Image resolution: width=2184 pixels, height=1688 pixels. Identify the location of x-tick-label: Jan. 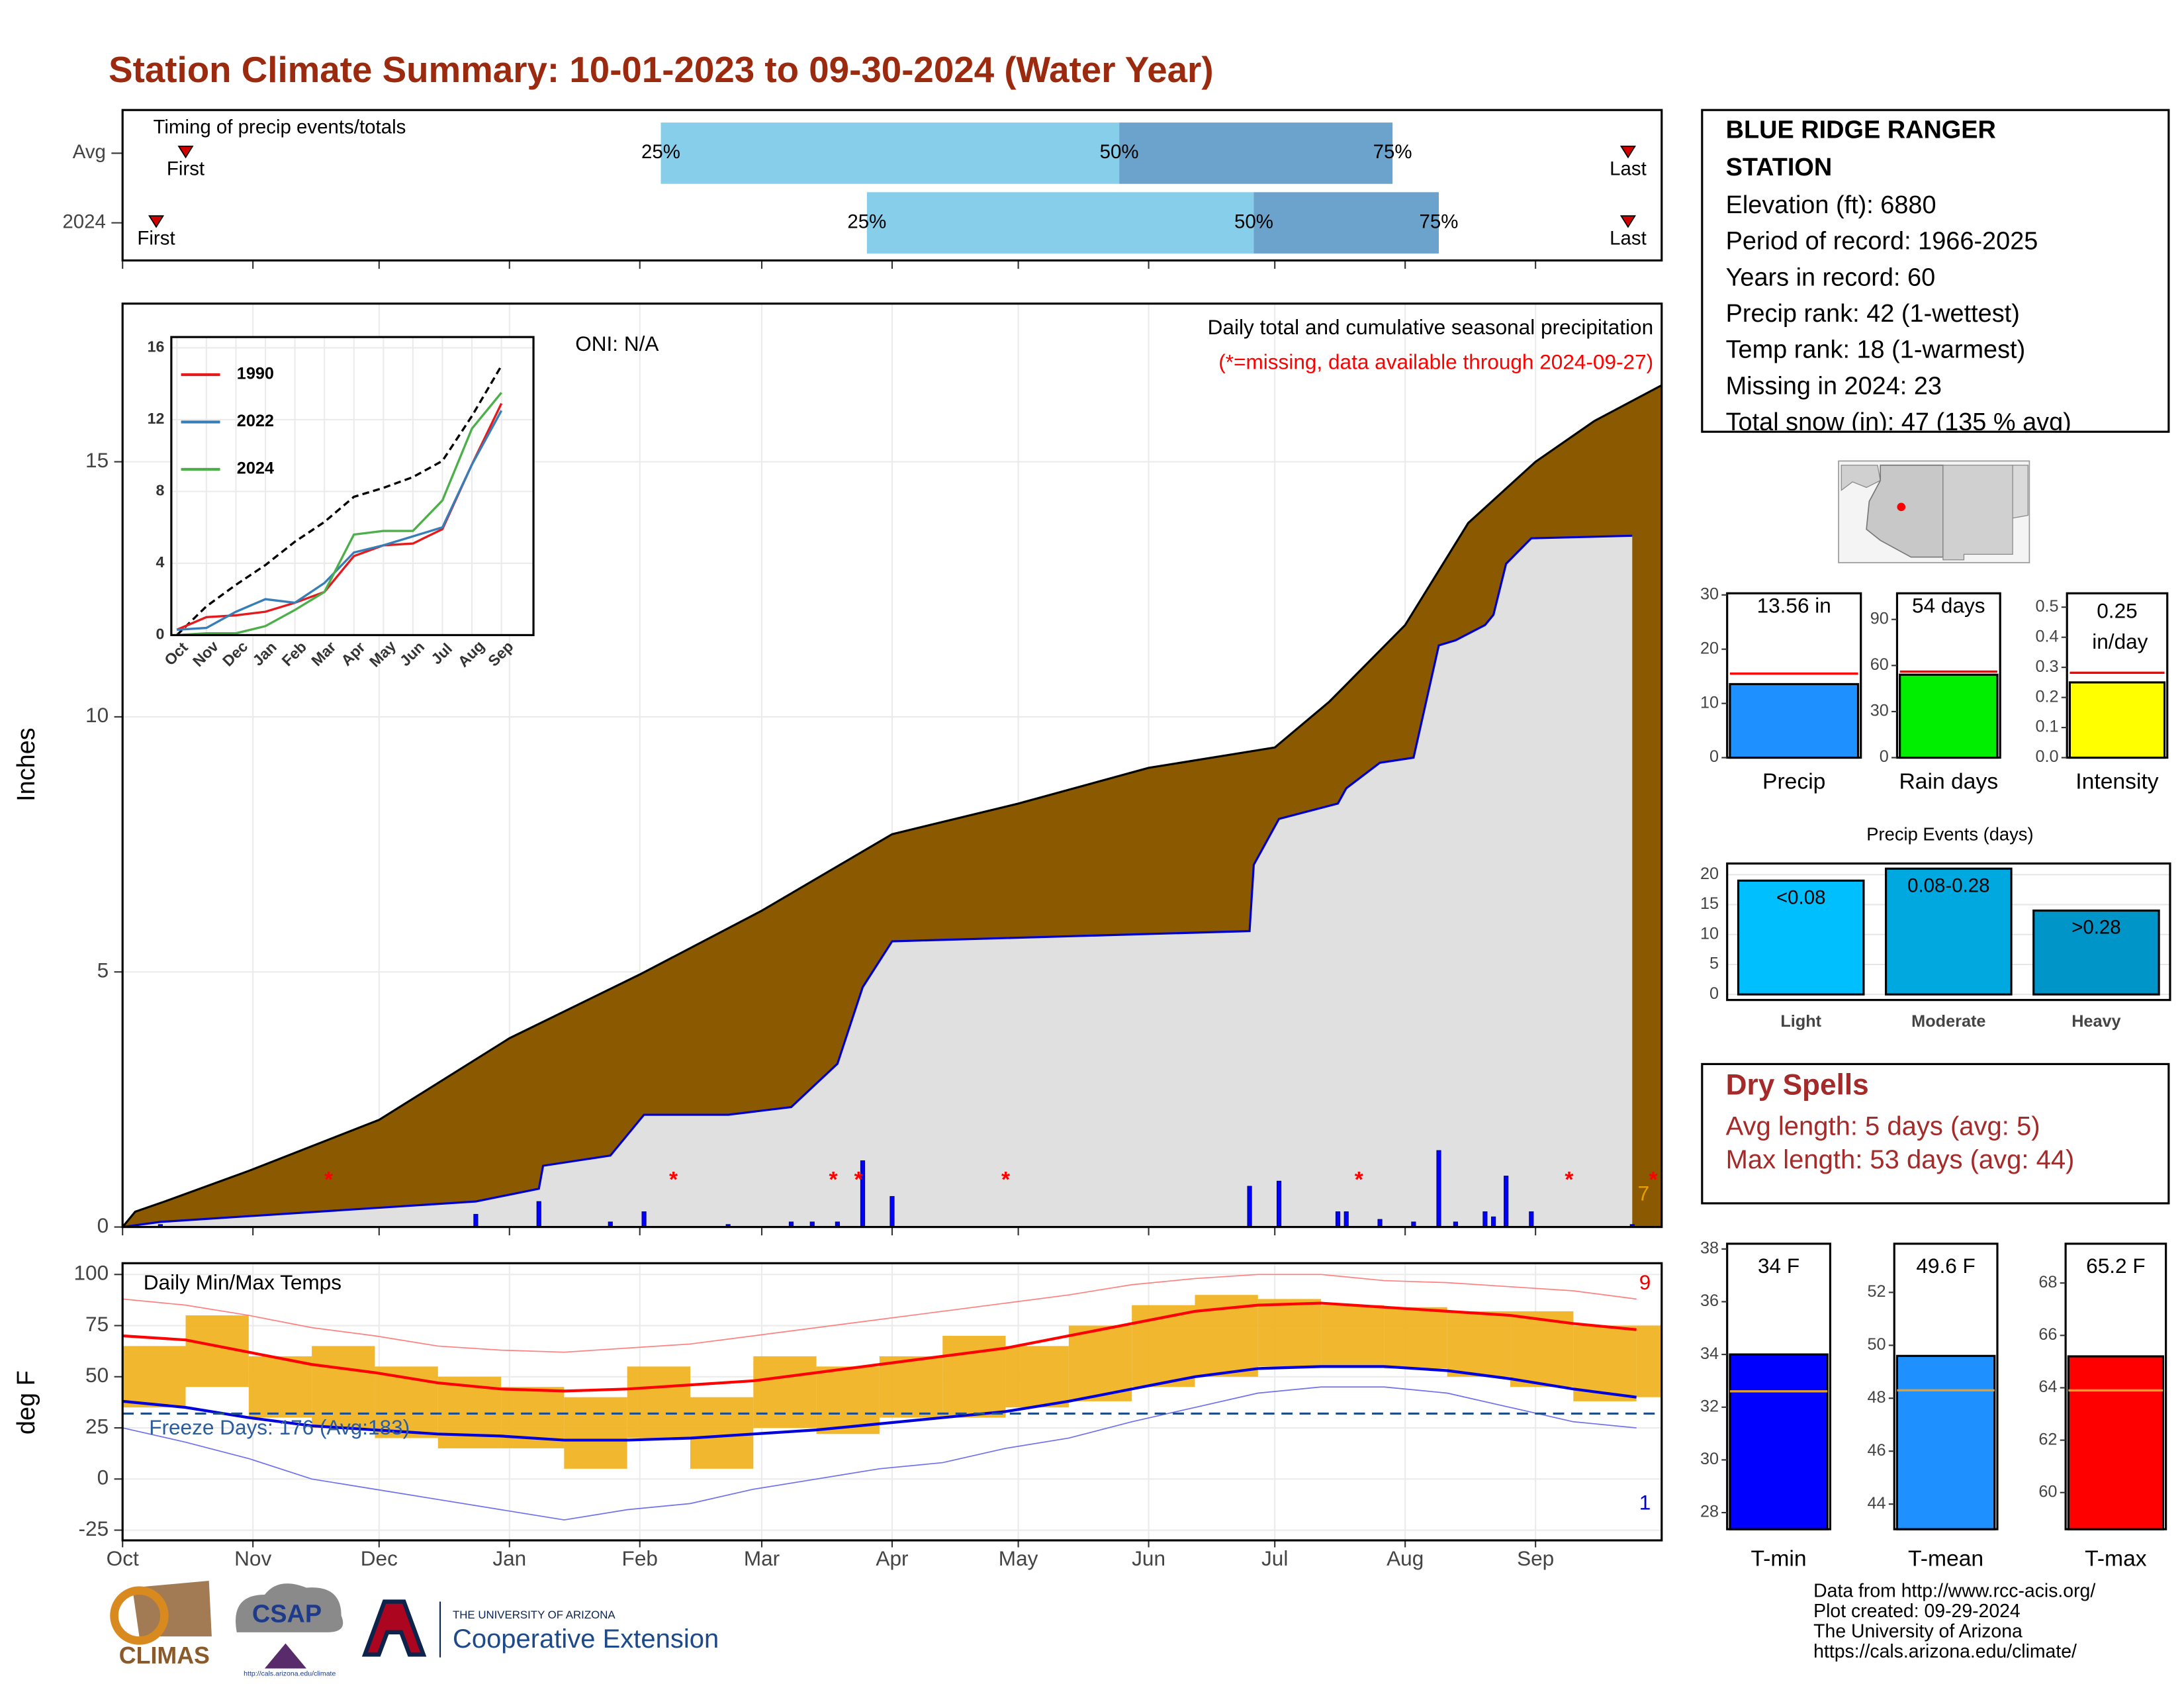
(264, 653).